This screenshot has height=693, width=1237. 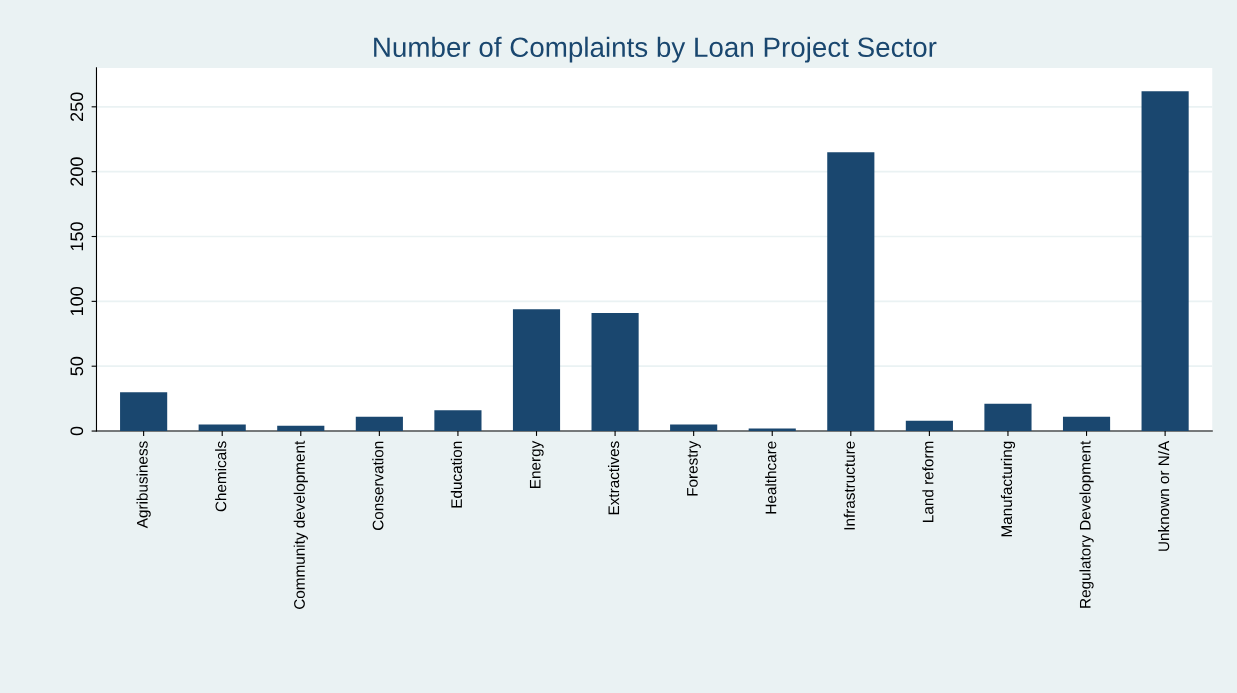 What do you see at coordinates (1163, 495) in the screenshot?
I see `x-tick-label: Unknown or N/A` at bounding box center [1163, 495].